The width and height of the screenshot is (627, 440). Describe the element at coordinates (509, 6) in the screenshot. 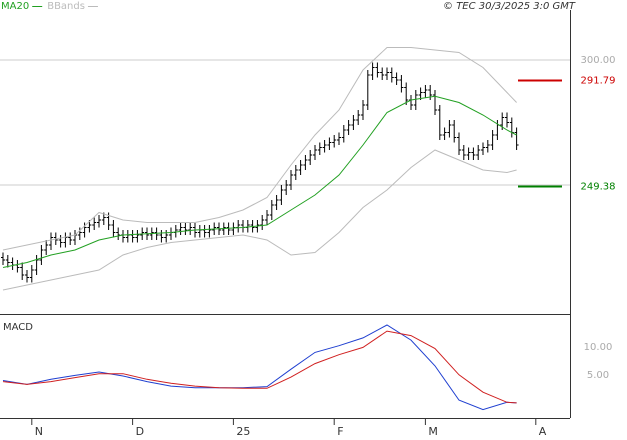

I see `copyright: © TEC 30/3/2025 3:0 GMT` at that location.